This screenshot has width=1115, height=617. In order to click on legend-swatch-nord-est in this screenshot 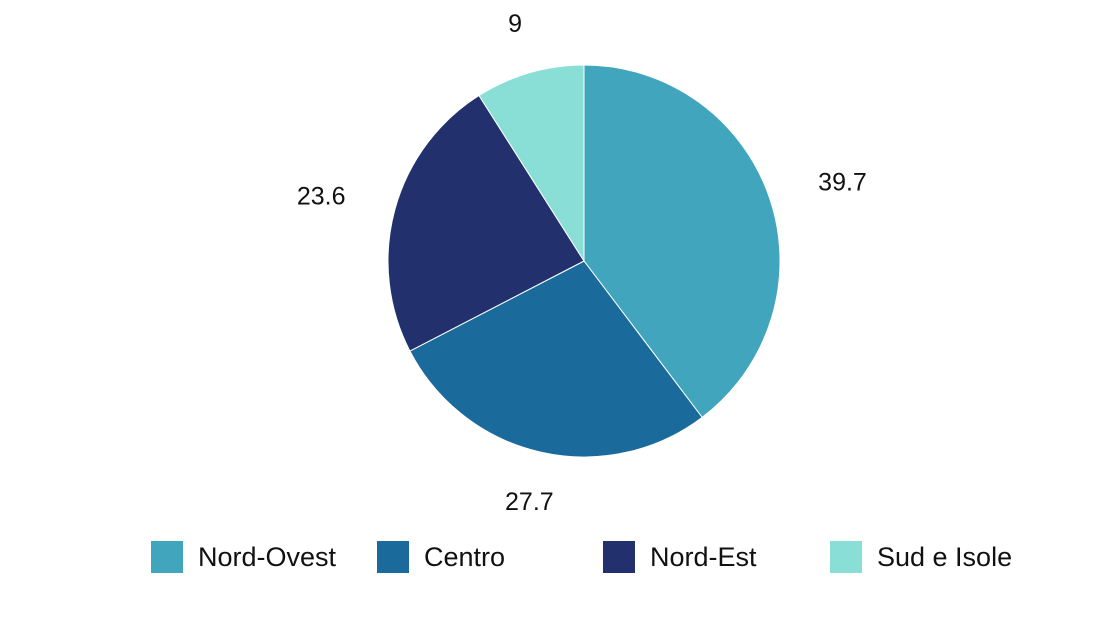, I will do `click(619, 557)`.